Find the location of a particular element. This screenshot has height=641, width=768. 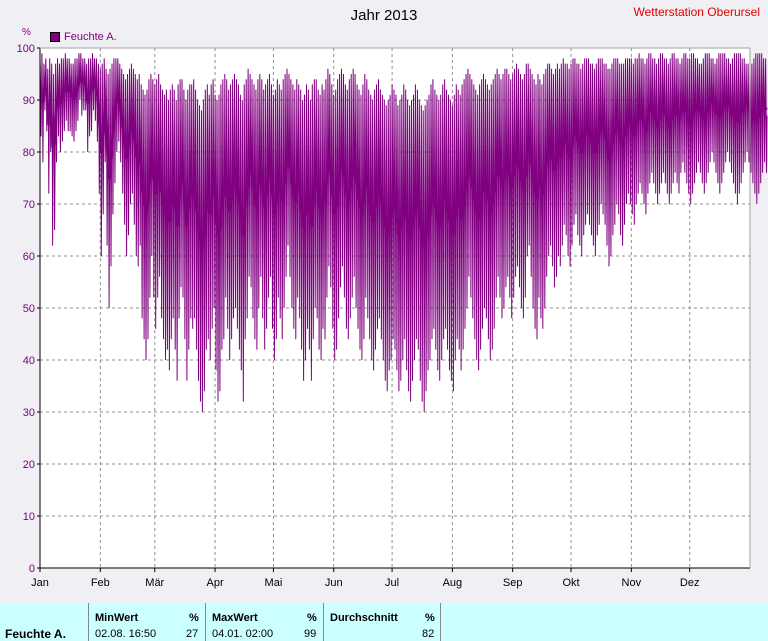

x-tick-label: Apr is located at coordinates (215, 583).